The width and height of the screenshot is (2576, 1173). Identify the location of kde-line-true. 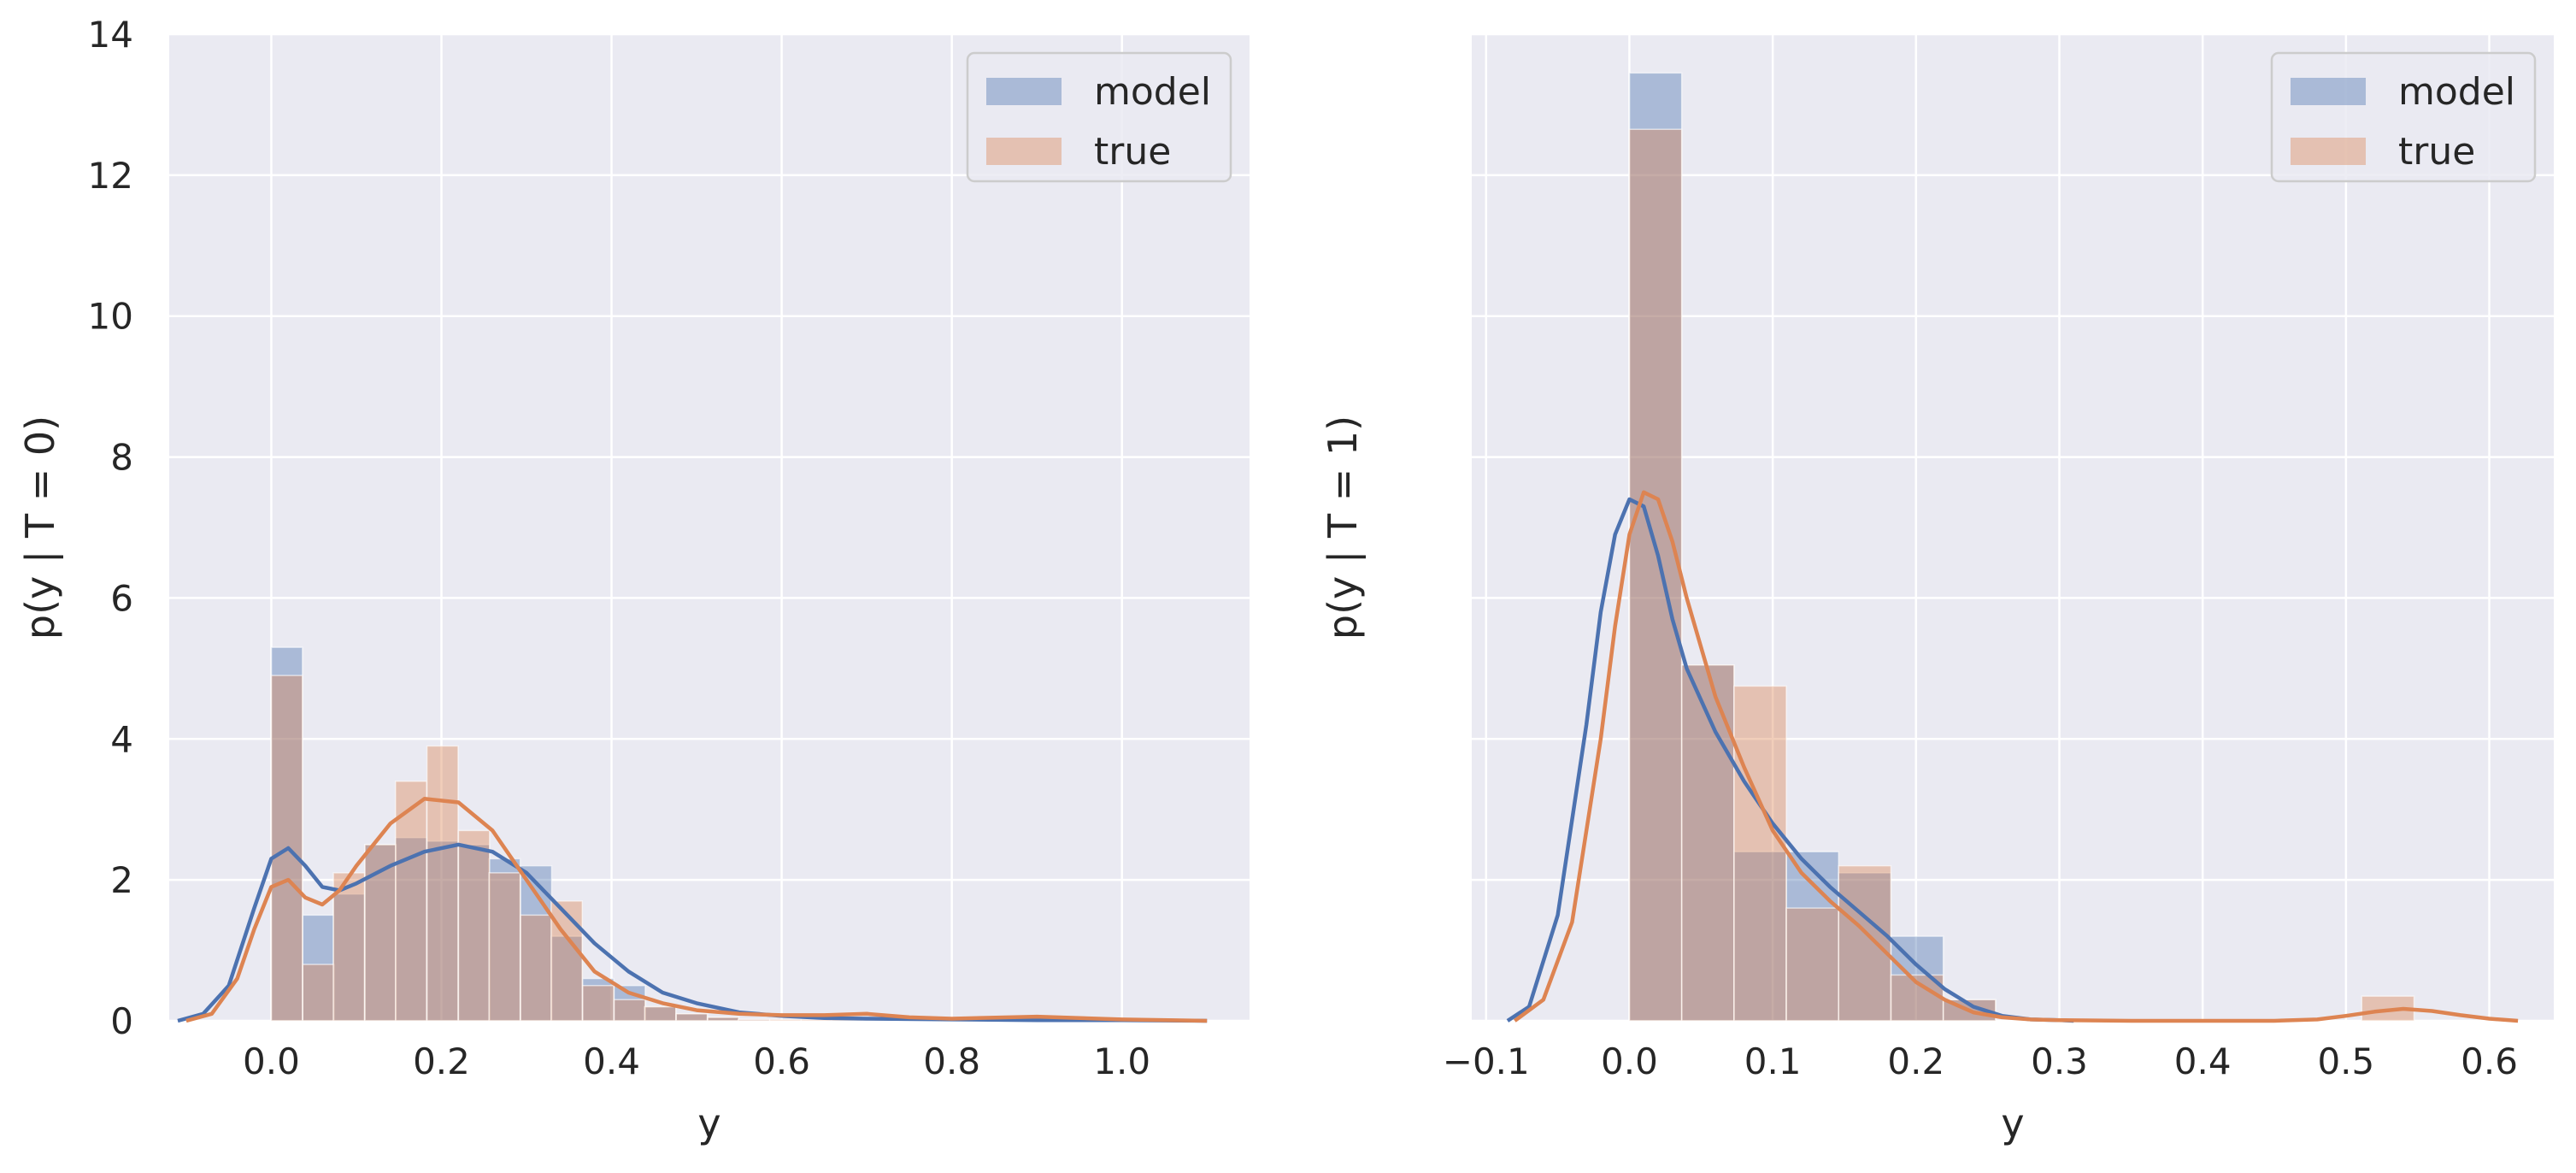
(696, 910).